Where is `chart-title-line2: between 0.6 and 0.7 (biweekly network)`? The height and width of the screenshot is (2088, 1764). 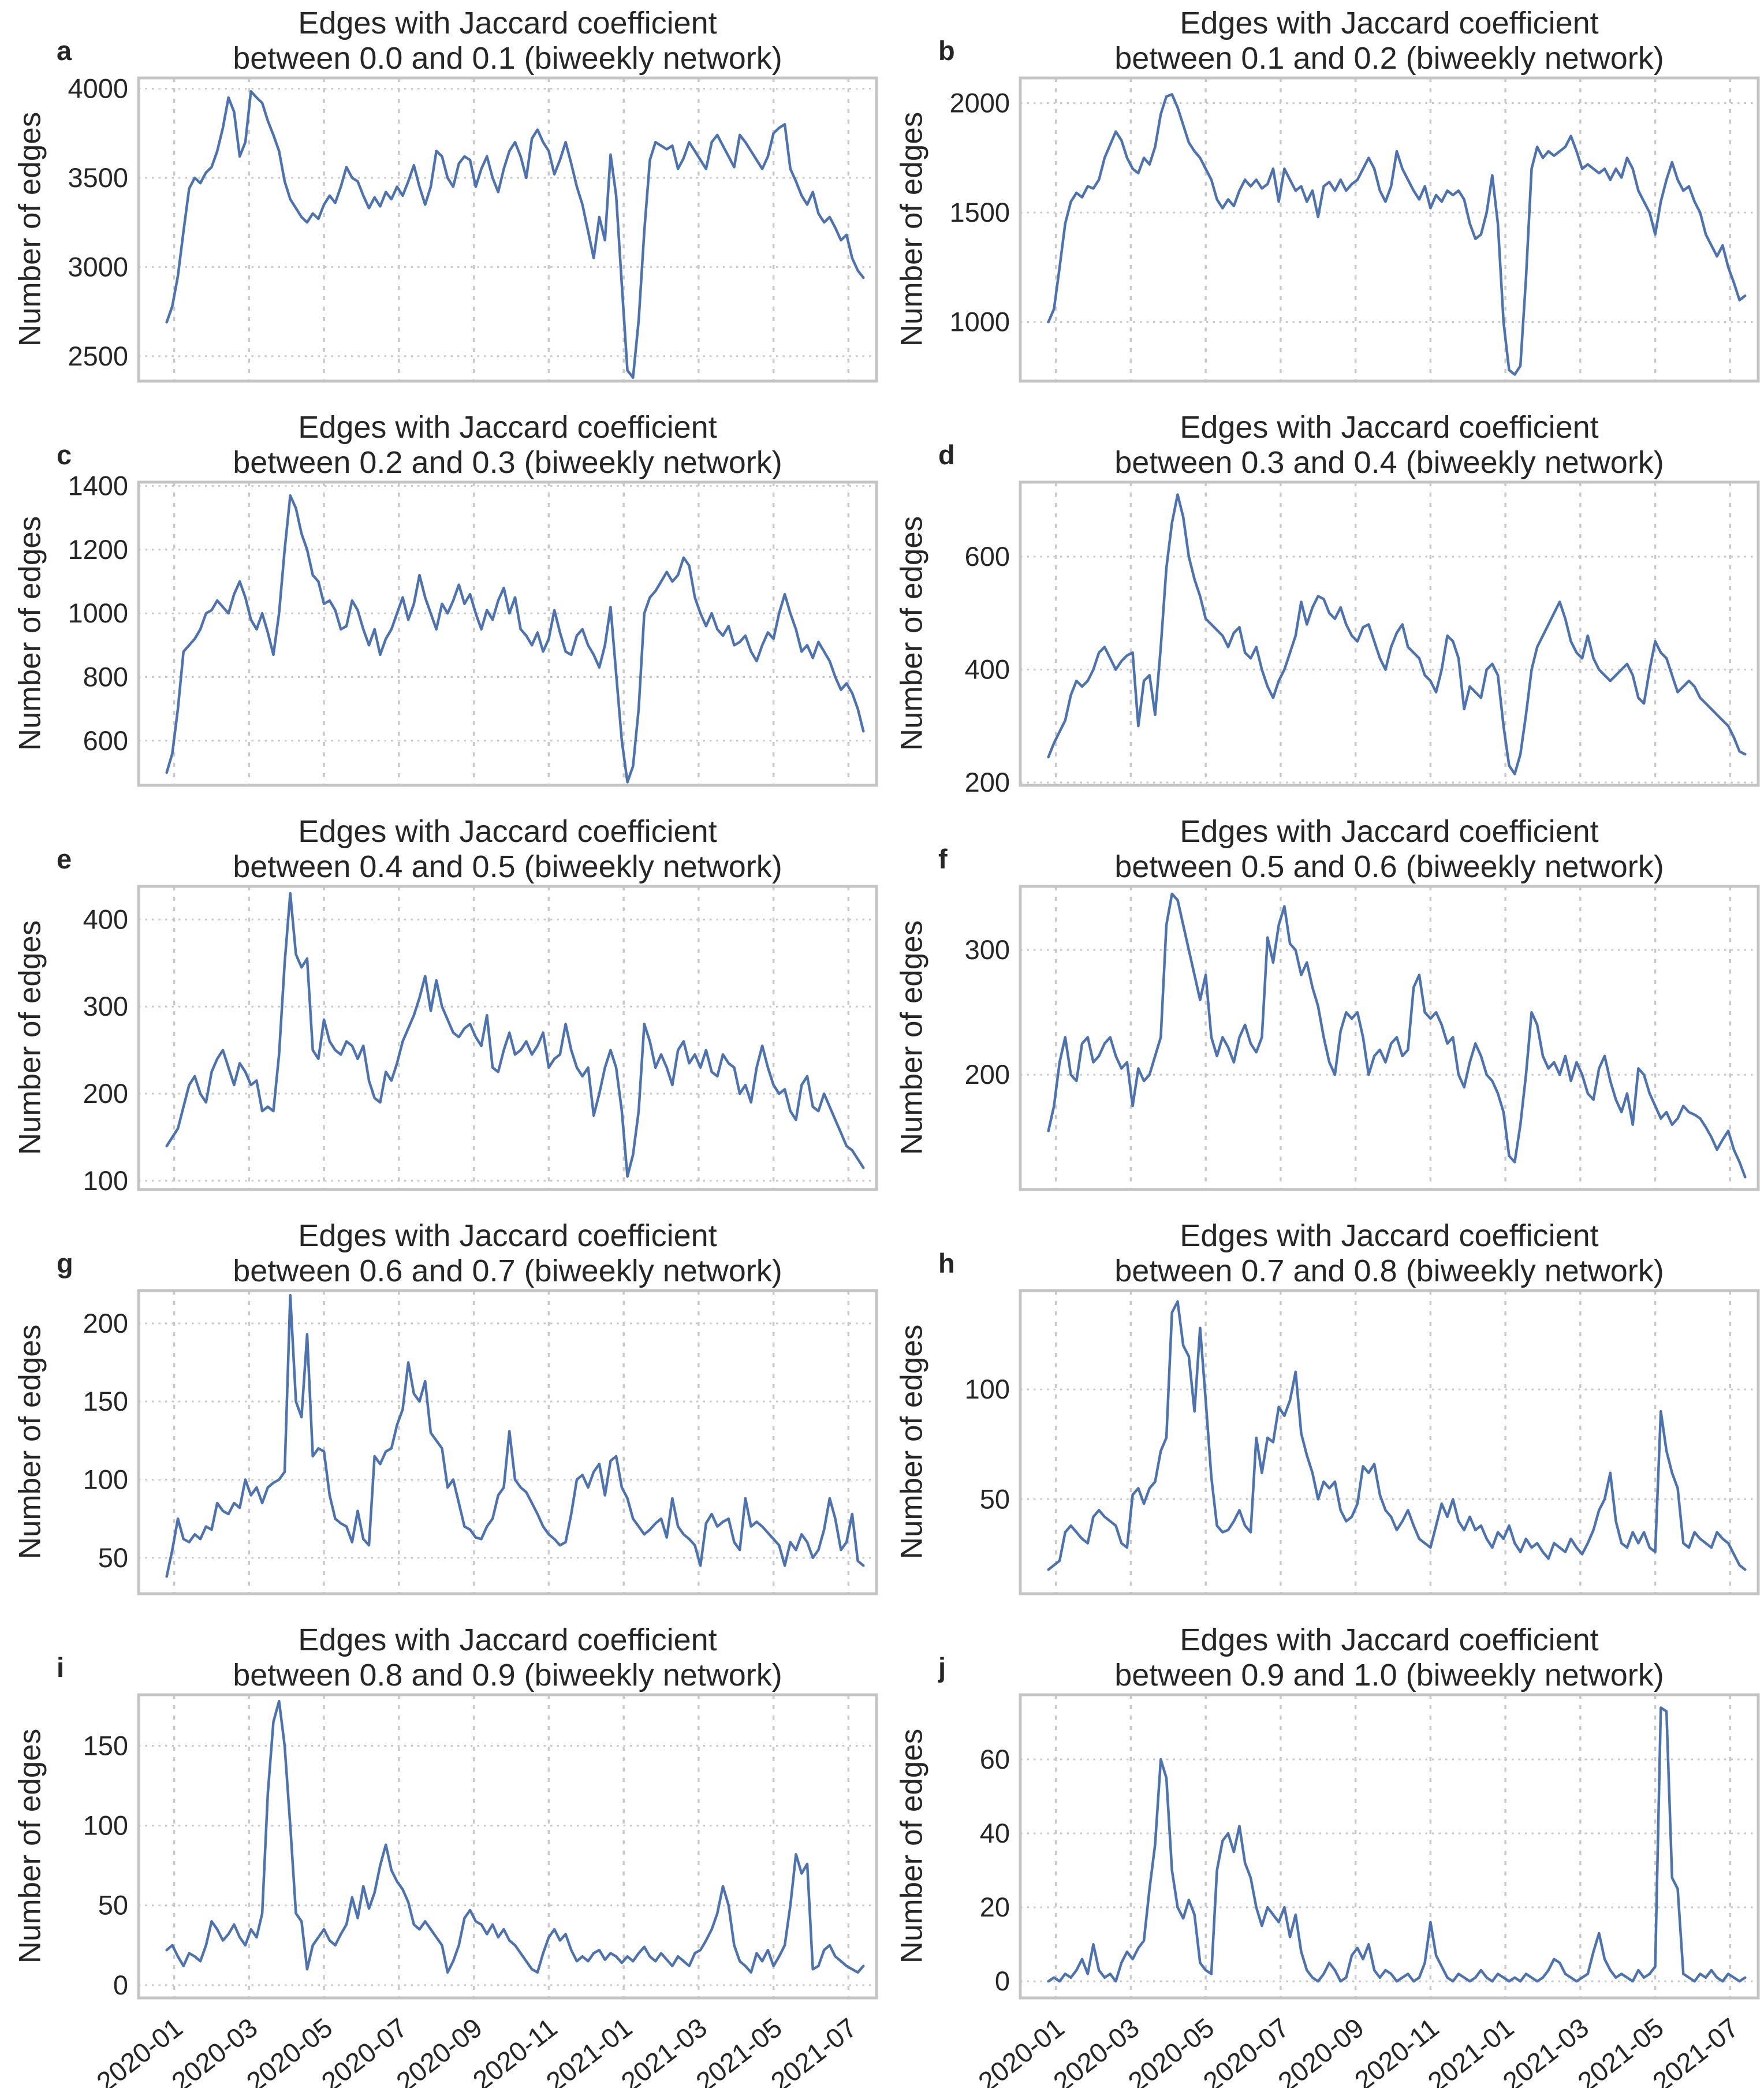 chart-title-line2: between 0.6 and 0.7 (biweekly network) is located at coordinates (507, 1271).